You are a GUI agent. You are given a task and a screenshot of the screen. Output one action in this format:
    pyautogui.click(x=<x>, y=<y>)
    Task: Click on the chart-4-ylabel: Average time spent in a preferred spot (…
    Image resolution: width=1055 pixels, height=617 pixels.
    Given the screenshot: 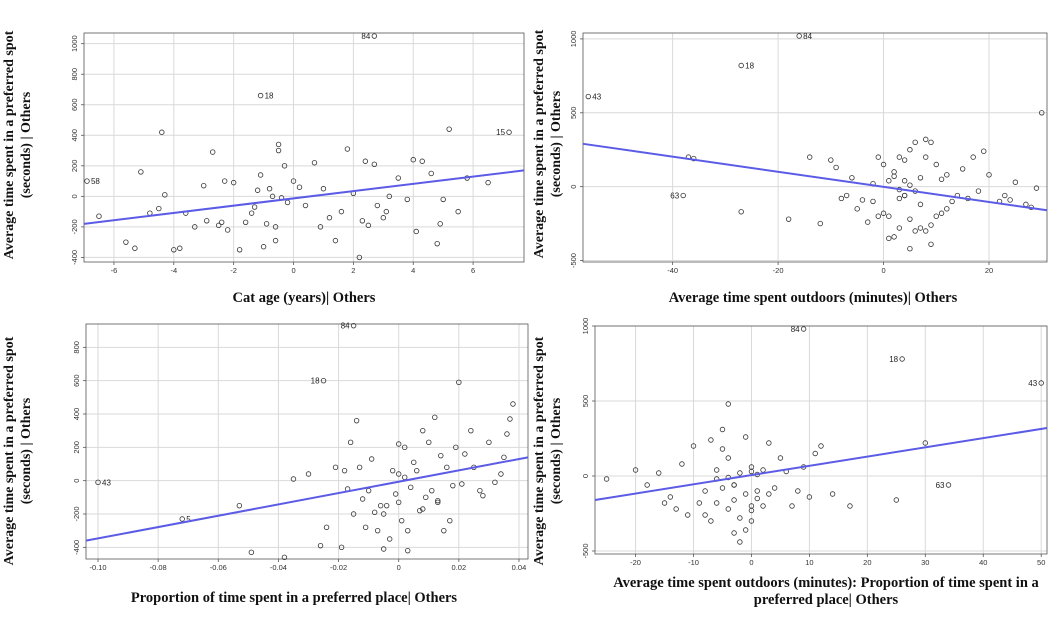 What is the action you would take?
    pyautogui.click(x=548, y=451)
    